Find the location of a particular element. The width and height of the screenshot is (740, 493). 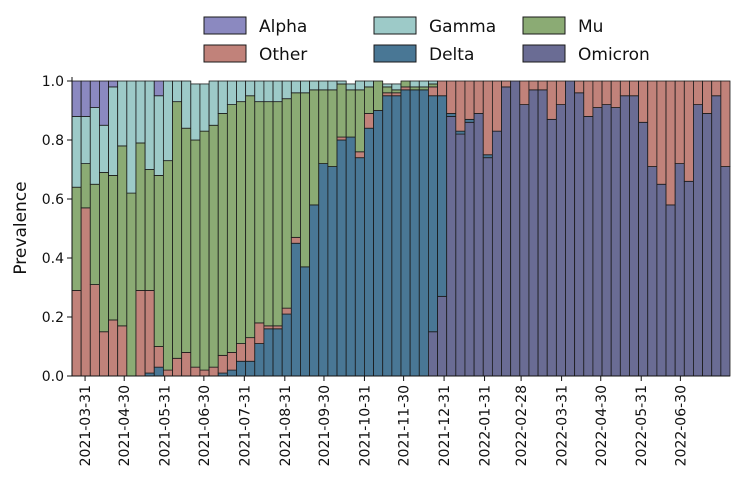

y-tick-label: 0.6 is located at coordinates (53, 200).